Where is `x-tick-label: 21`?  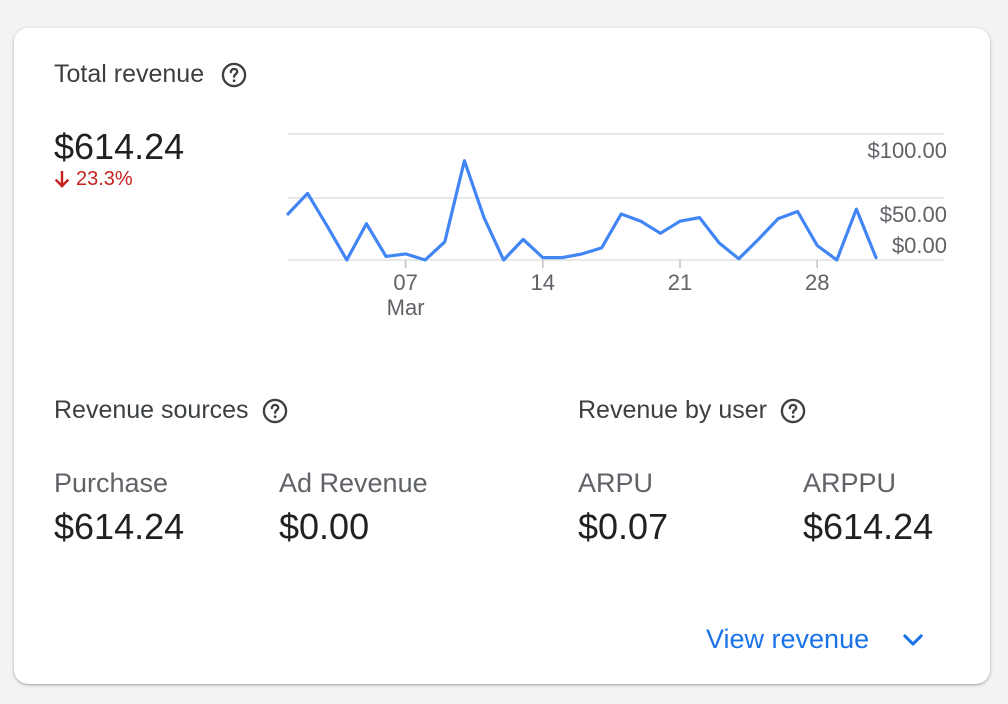 x-tick-label: 21 is located at coordinates (680, 282).